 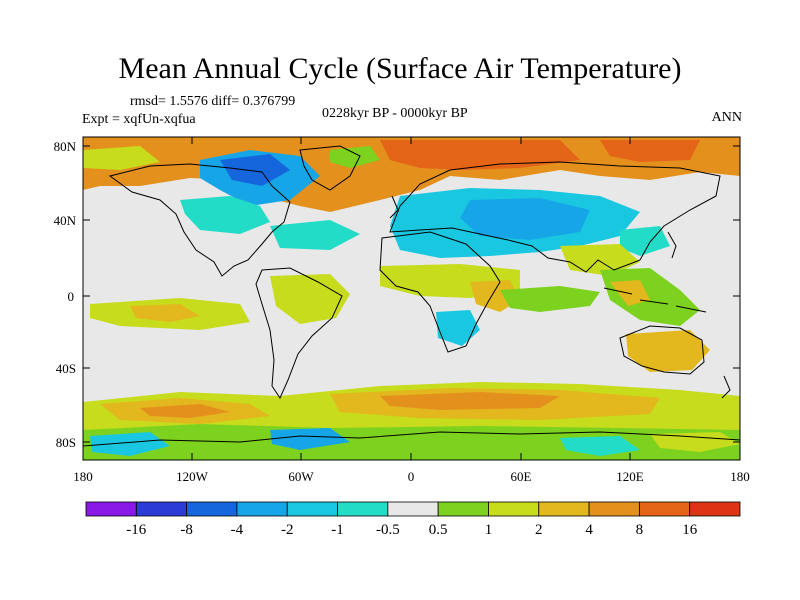 What do you see at coordinates (65, 220) in the screenshot?
I see `lat-label: 40N` at bounding box center [65, 220].